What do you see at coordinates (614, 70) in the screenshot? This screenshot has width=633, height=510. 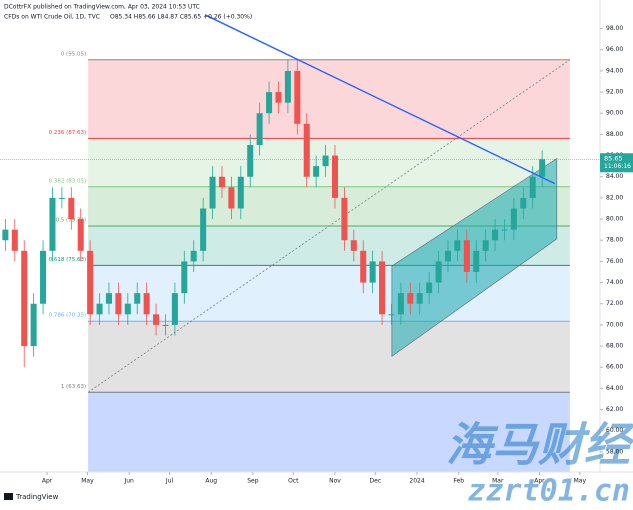 I see `y-tick-label: 94.00` at bounding box center [614, 70].